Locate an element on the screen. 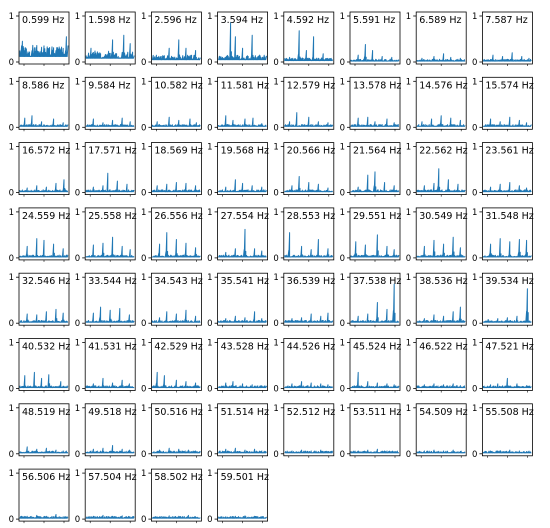  panel-title: 25.558 Hz is located at coordinates (112, 216).